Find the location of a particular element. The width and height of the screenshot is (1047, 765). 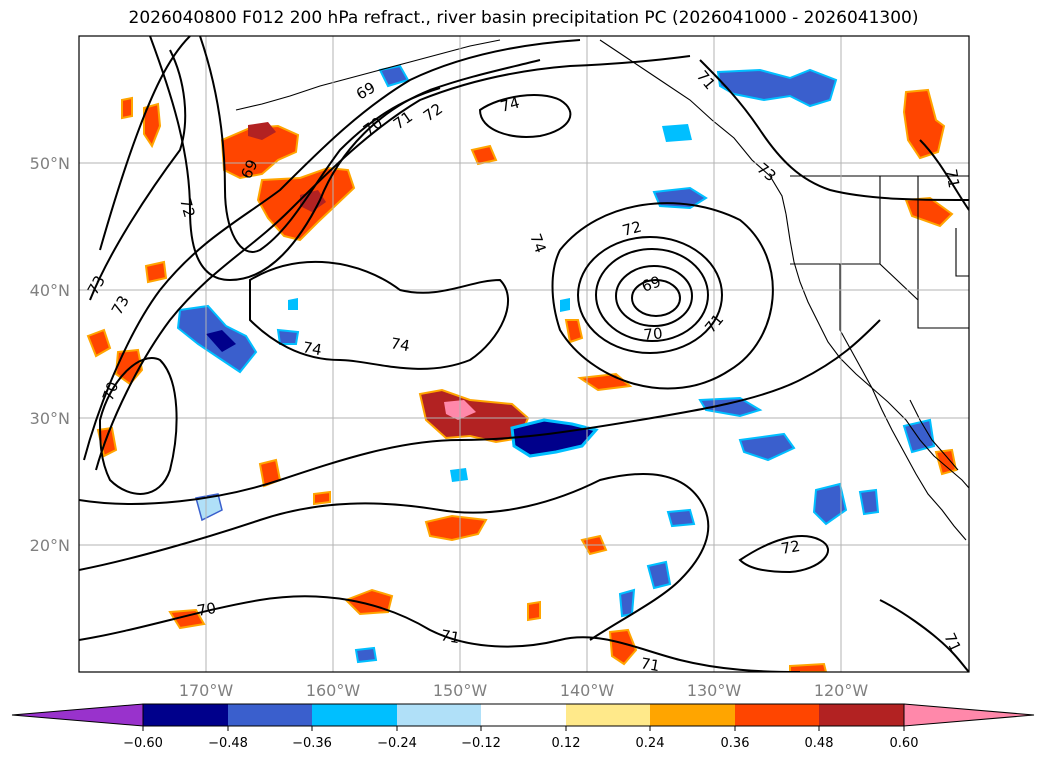

lon-label: 170°W is located at coordinates (206, 690).